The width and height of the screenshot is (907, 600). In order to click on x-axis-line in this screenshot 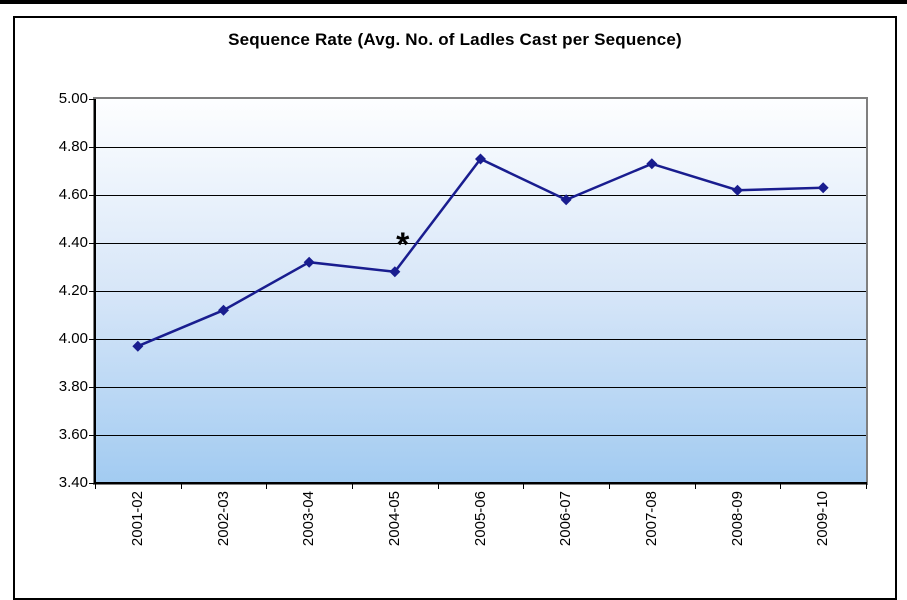, I will do `click(480, 483)`.